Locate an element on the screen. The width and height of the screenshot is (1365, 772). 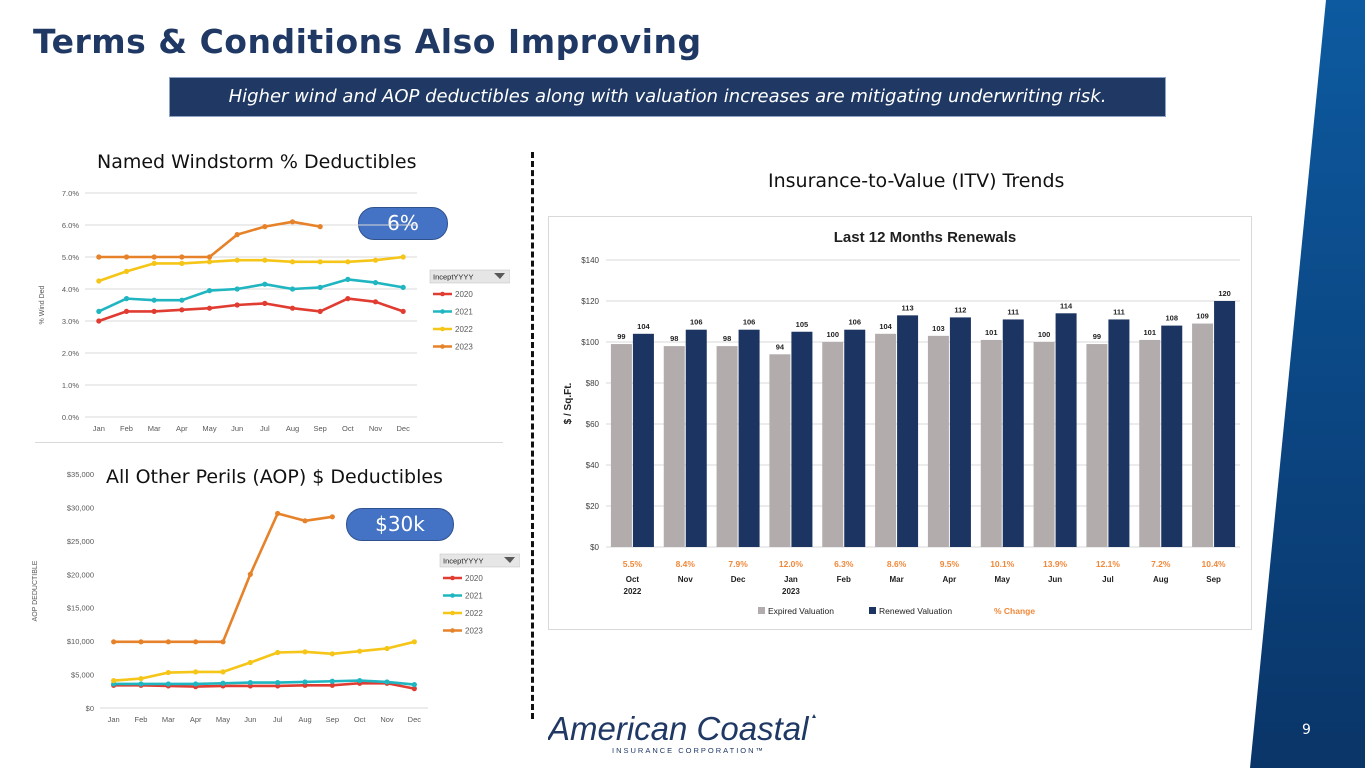
aop-legend-marker-2023 is located at coordinates (452, 630).